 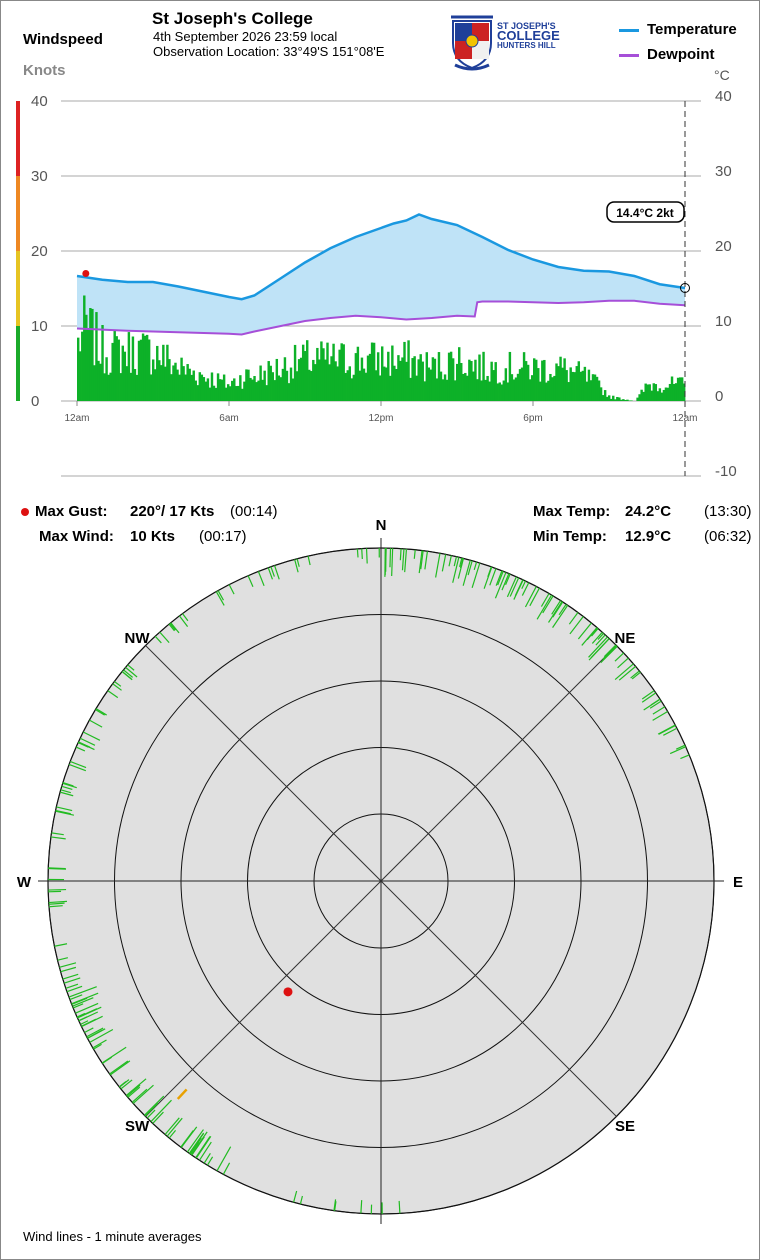 What do you see at coordinates (71, 511) in the screenshot?
I see `max-gust-label: Max Gust:` at bounding box center [71, 511].